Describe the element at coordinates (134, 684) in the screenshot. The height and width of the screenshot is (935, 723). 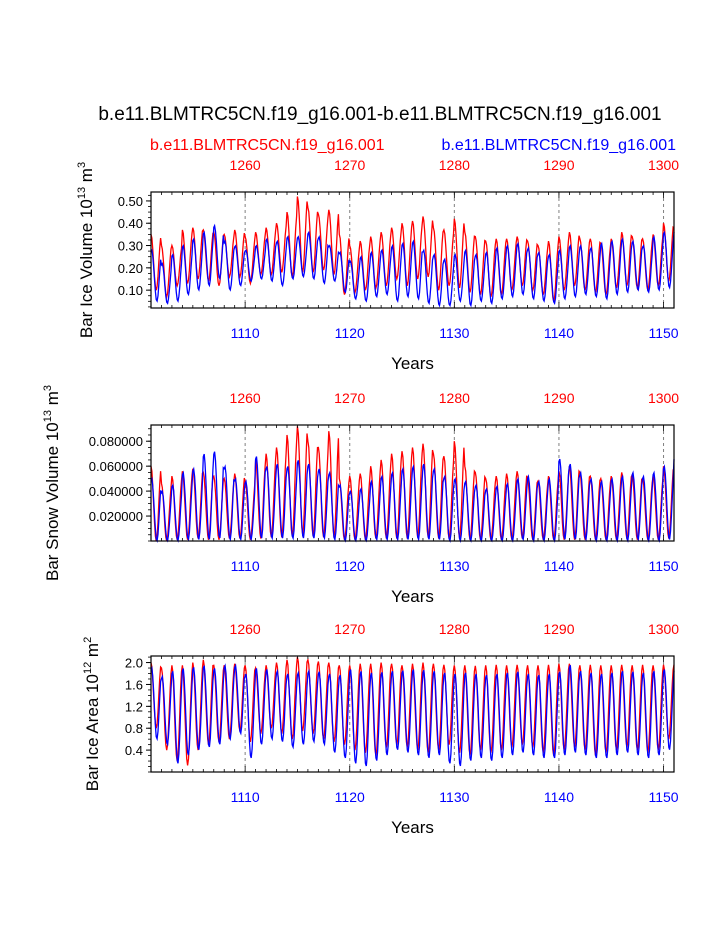
I see `y-tick-label: 1.6` at that location.